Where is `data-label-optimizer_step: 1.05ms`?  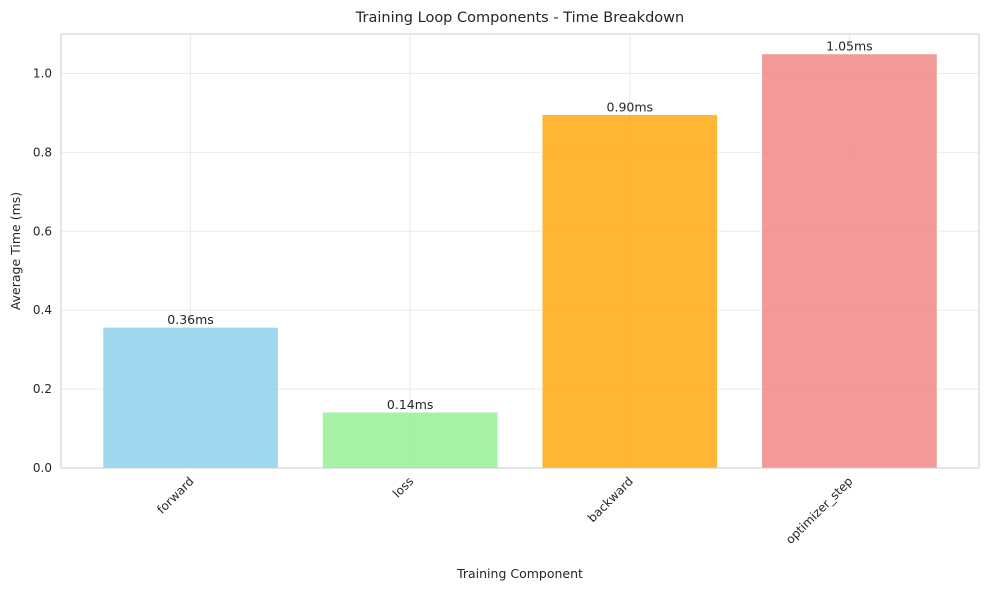
data-label-optimizer_step: 1.05ms is located at coordinates (849, 46).